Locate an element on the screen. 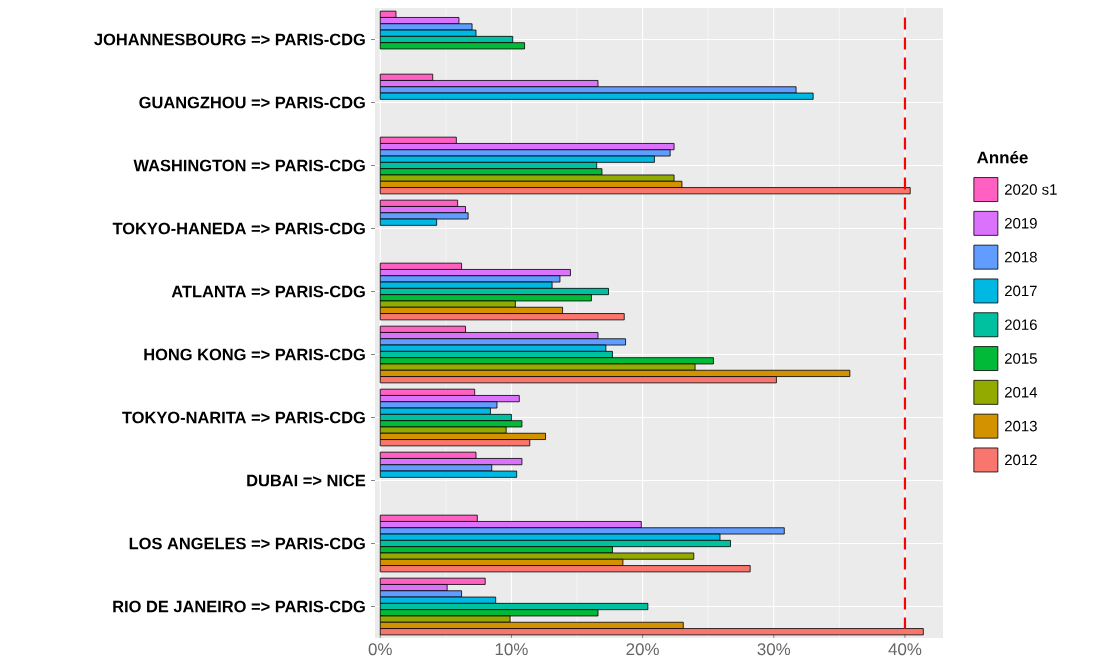 The width and height of the screenshot is (1106, 669). legend-title: Année is located at coordinates (1002, 157).